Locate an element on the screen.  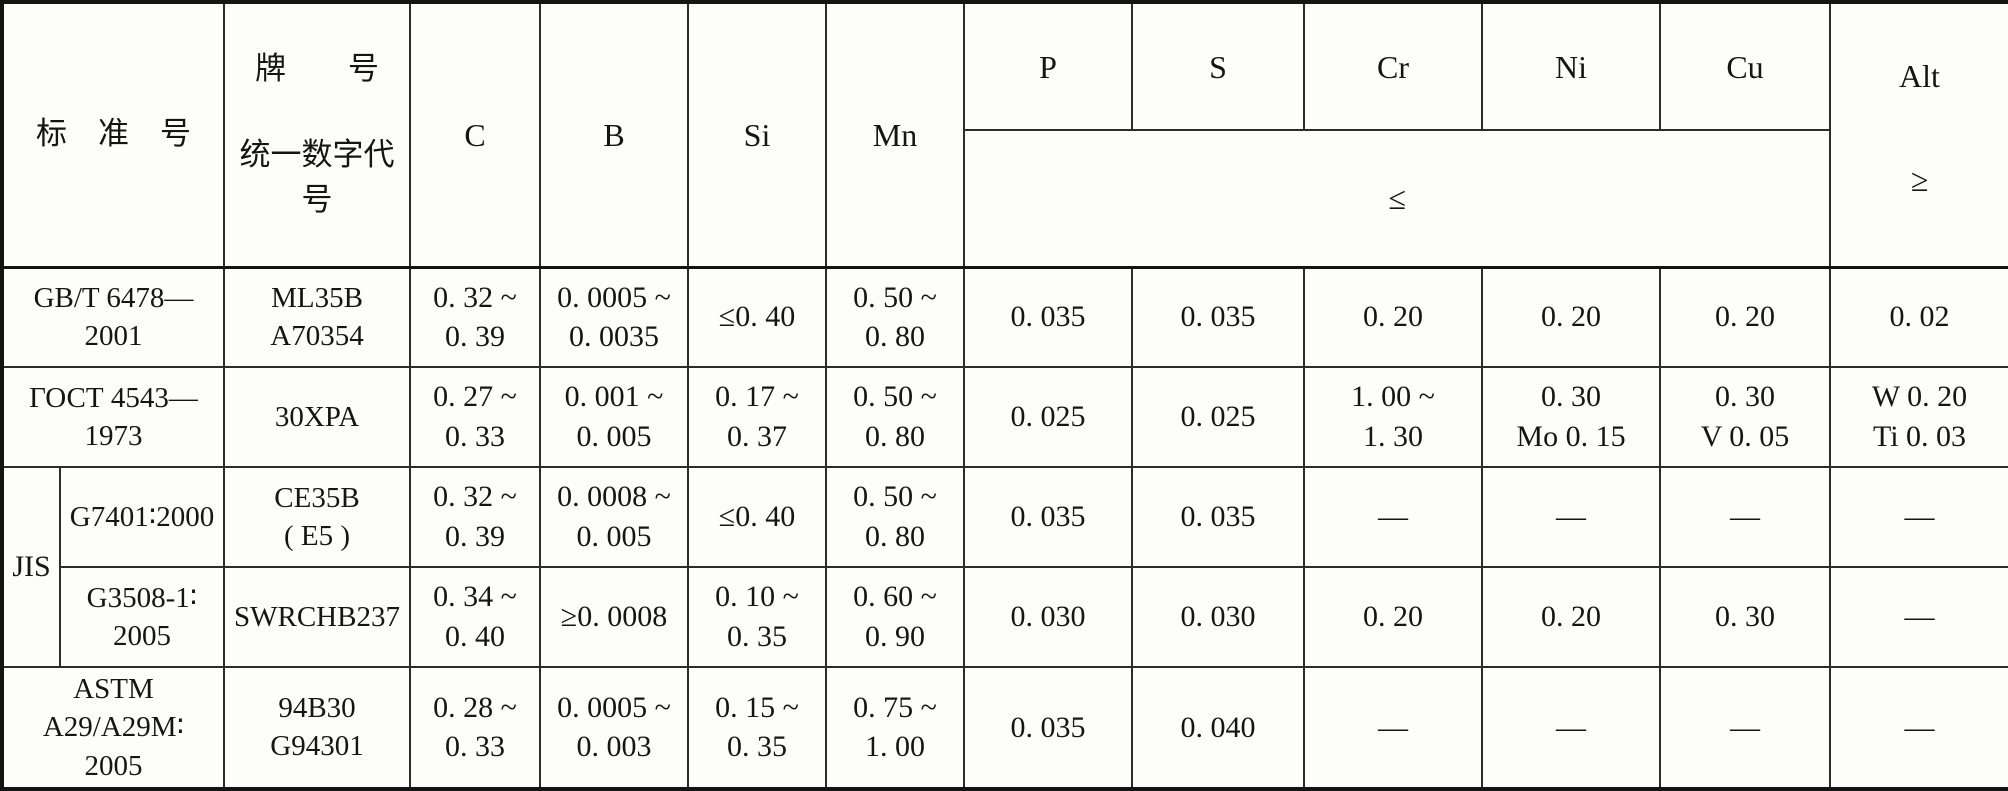
cell-jis1-b: 0. 0008 ~ 0. 005 is located at coordinates (614, 517).